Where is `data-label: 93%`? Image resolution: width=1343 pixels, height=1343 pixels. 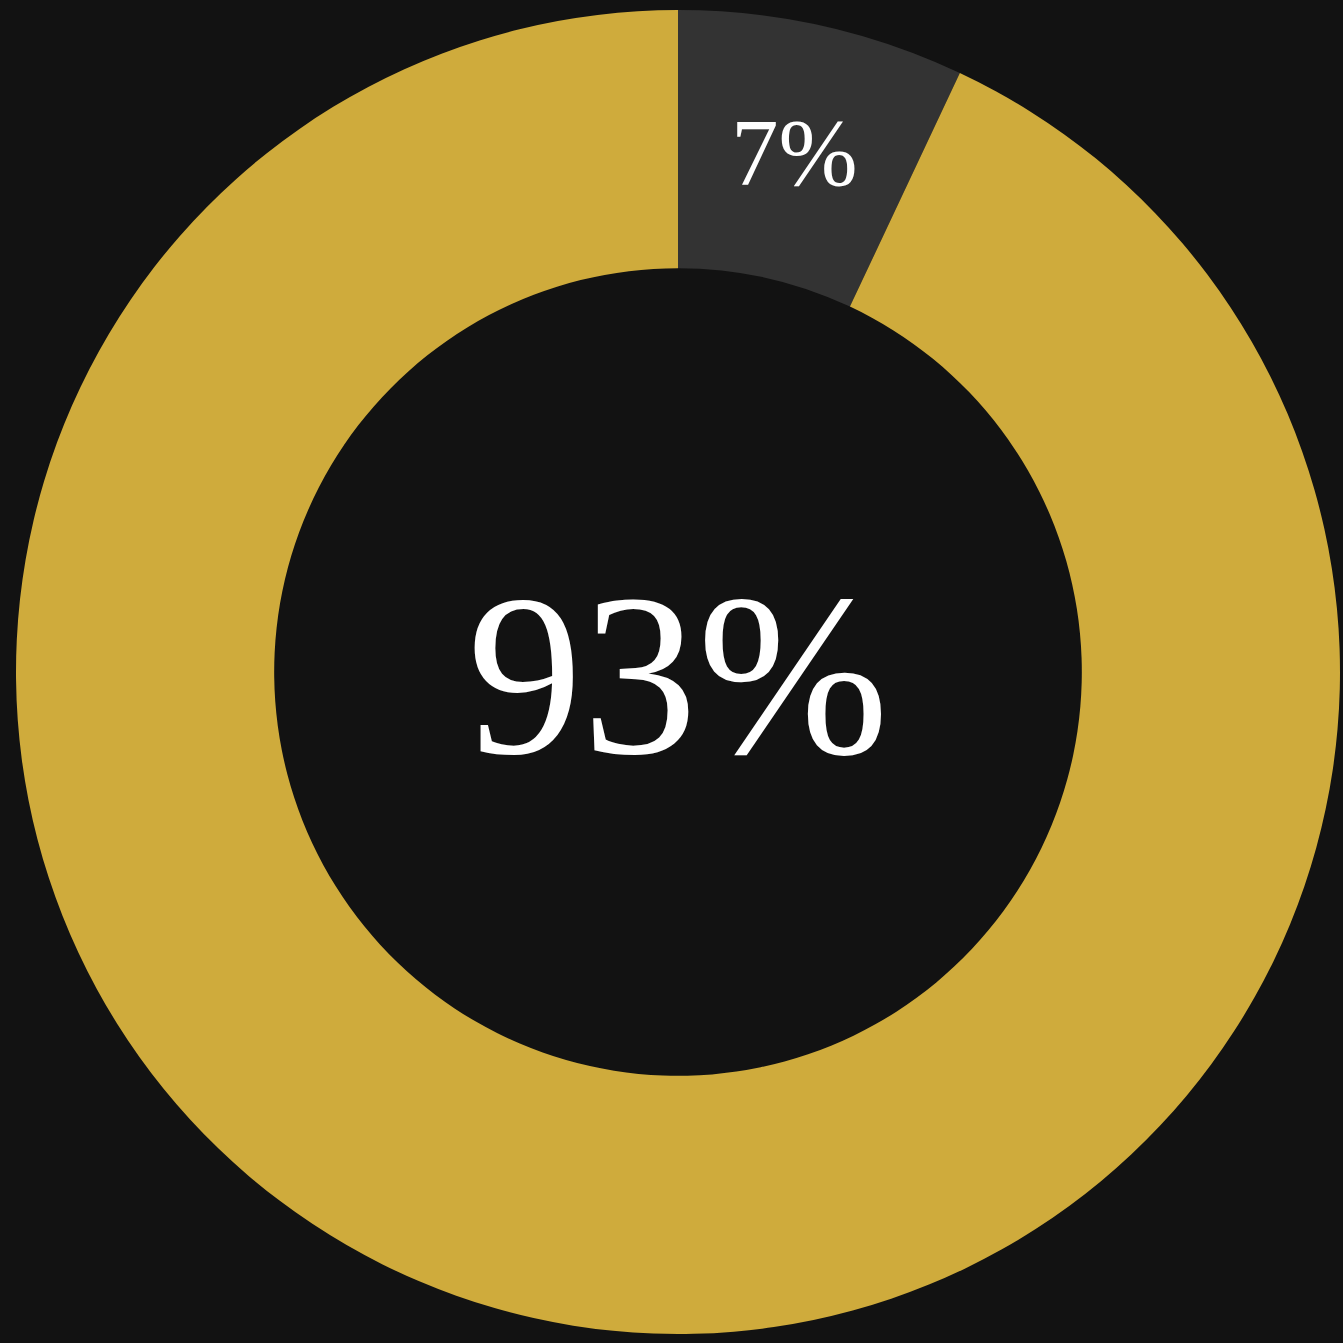
data-label: 93% is located at coordinates (678, 675).